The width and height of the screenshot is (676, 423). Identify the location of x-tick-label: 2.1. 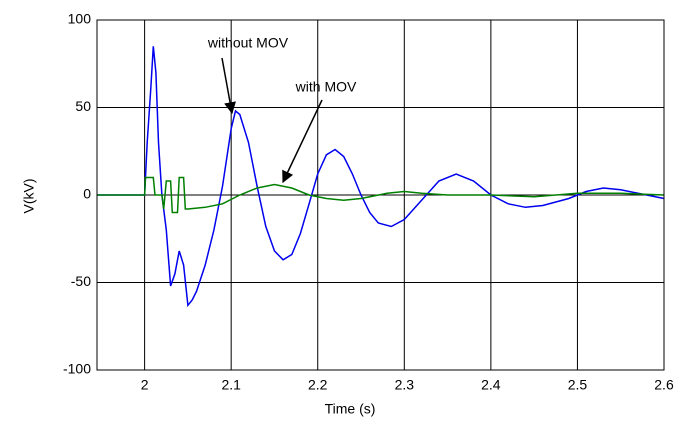
(231, 385).